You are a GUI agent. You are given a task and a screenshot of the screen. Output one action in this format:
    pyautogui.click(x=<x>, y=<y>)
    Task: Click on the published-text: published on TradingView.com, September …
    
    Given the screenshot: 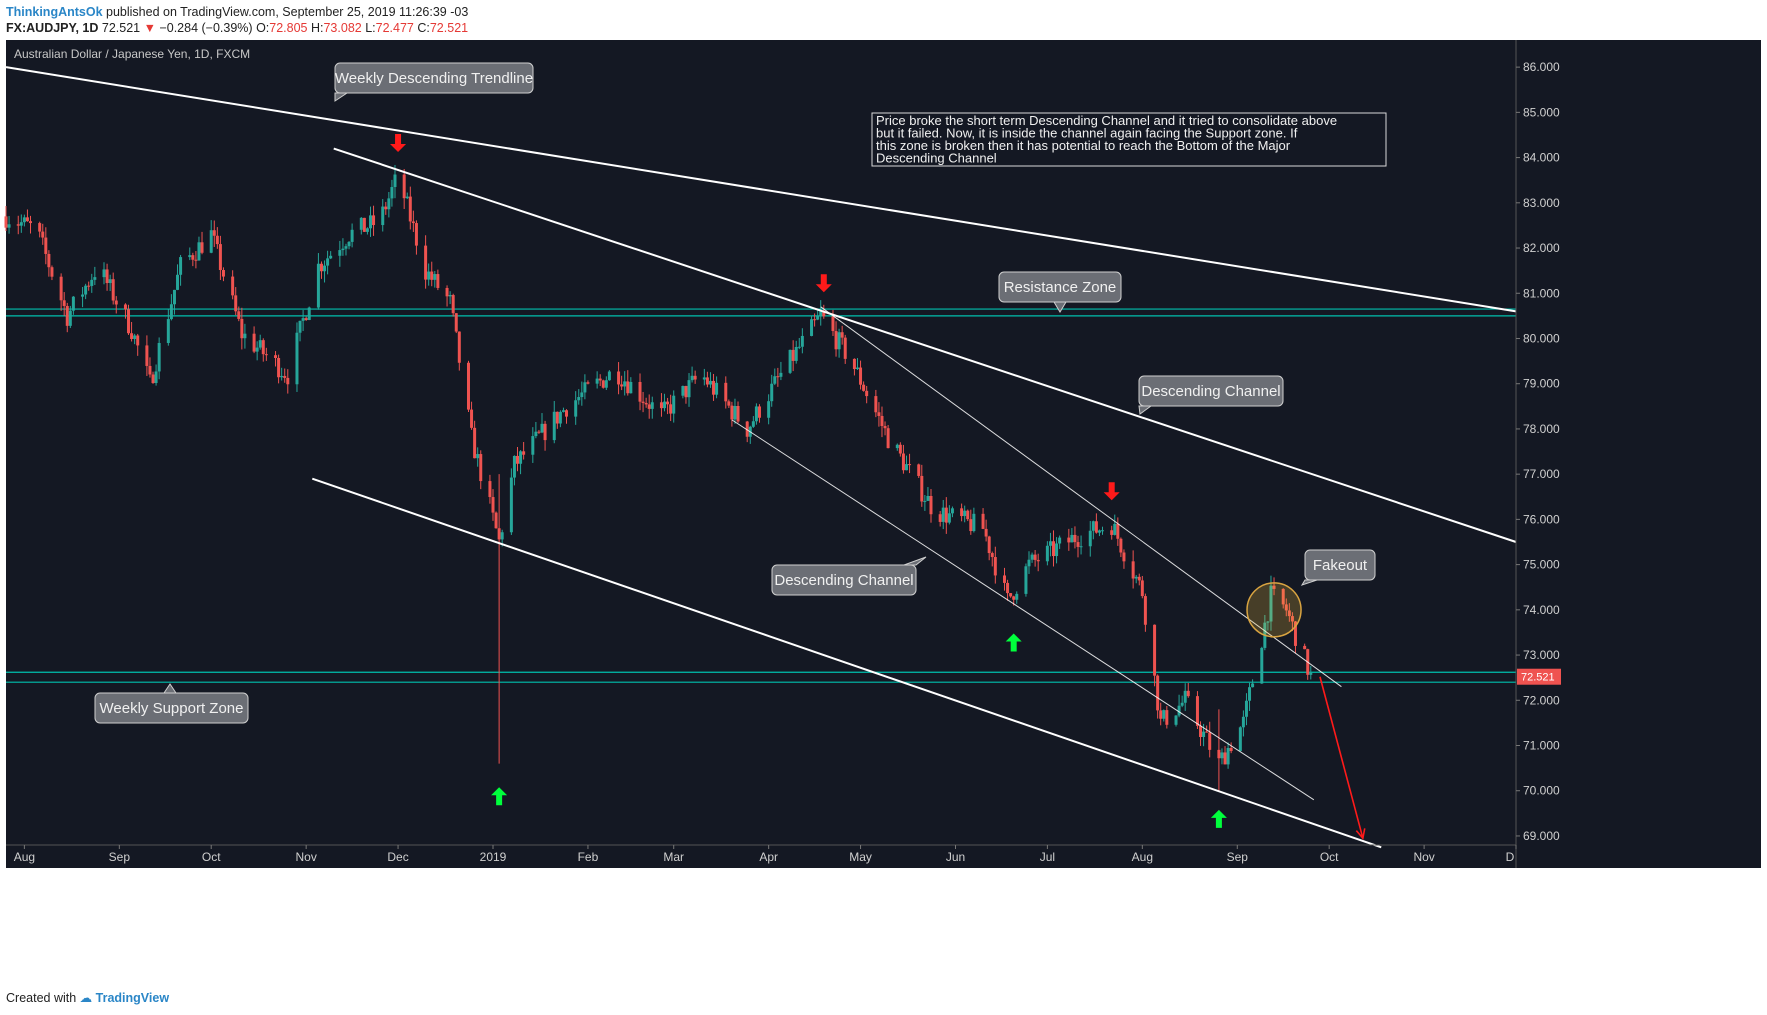 What is the action you would take?
    pyautogui.click(x=287, y=12)
    